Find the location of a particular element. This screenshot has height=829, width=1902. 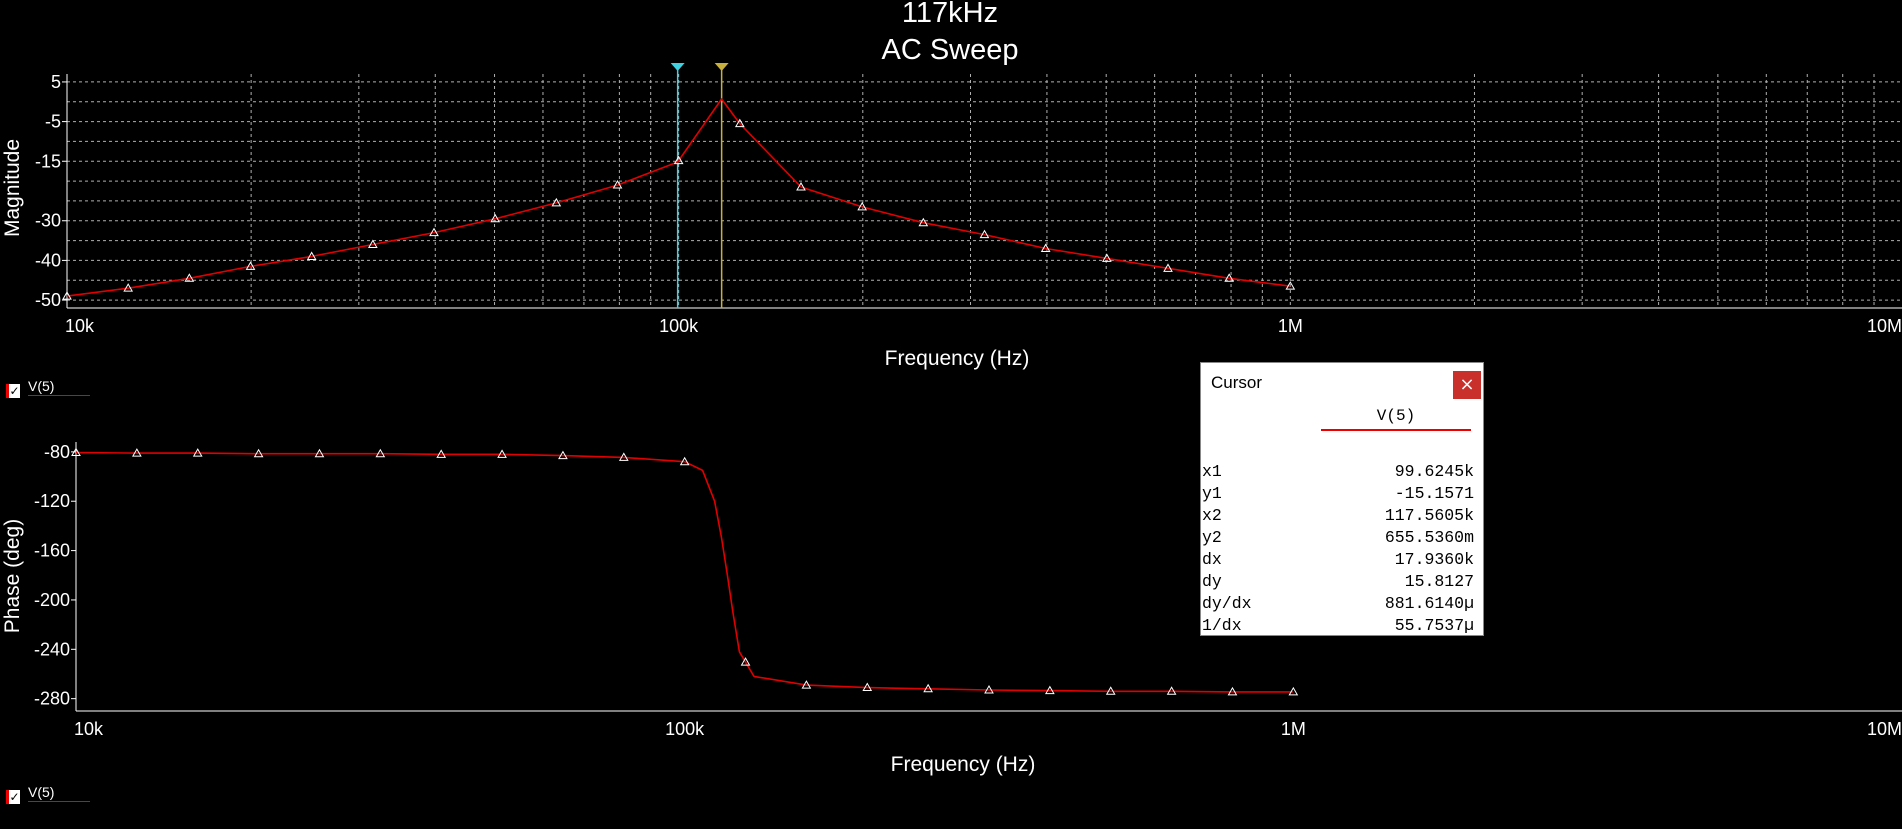

cursor-series-header: V(5) is located at coordinates (1396, 419).